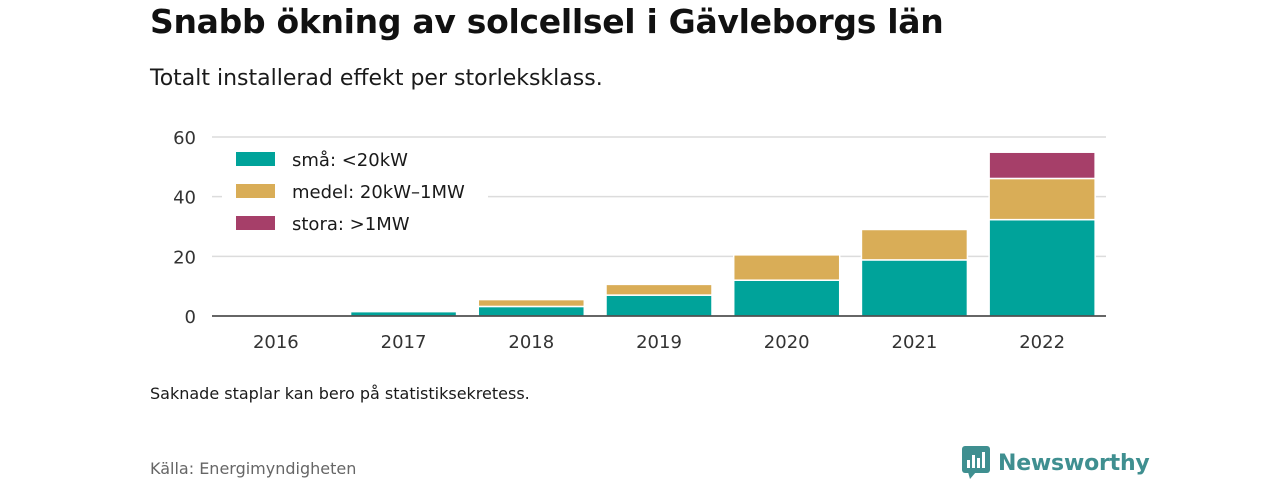 This screenshot has width=1280, height=480. Describe the element at coordinates (253, 468) in the screenshot. I see `source-note: Källa: Energimyndigheten` at that location.